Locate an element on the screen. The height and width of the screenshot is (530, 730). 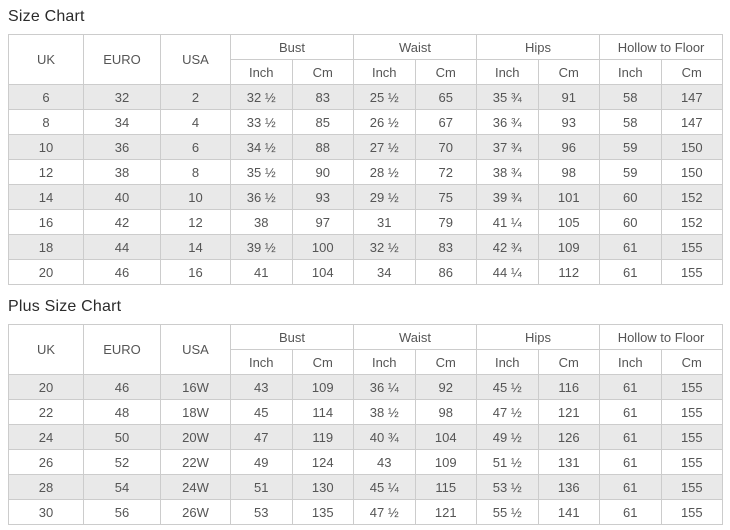
table-cell: 121 is located at coordinates (569, 412).